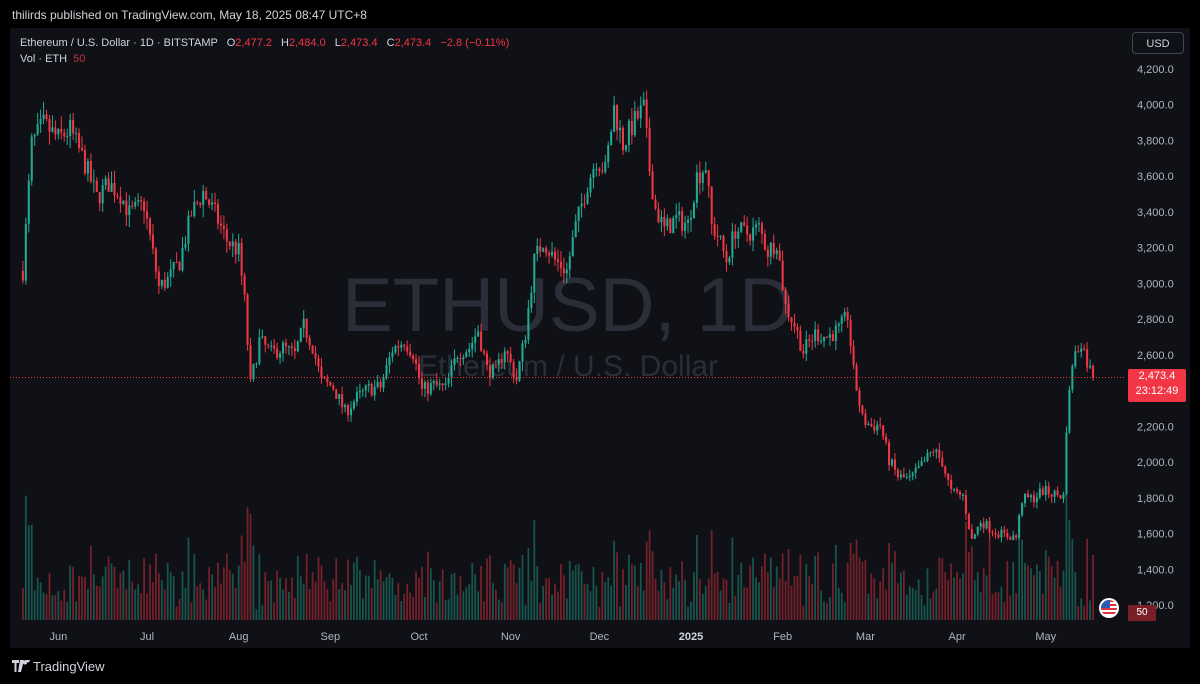  Describe the element at coordinates (21, 666) in the screenshot. I see `tradingview-logo-icon` at that location.